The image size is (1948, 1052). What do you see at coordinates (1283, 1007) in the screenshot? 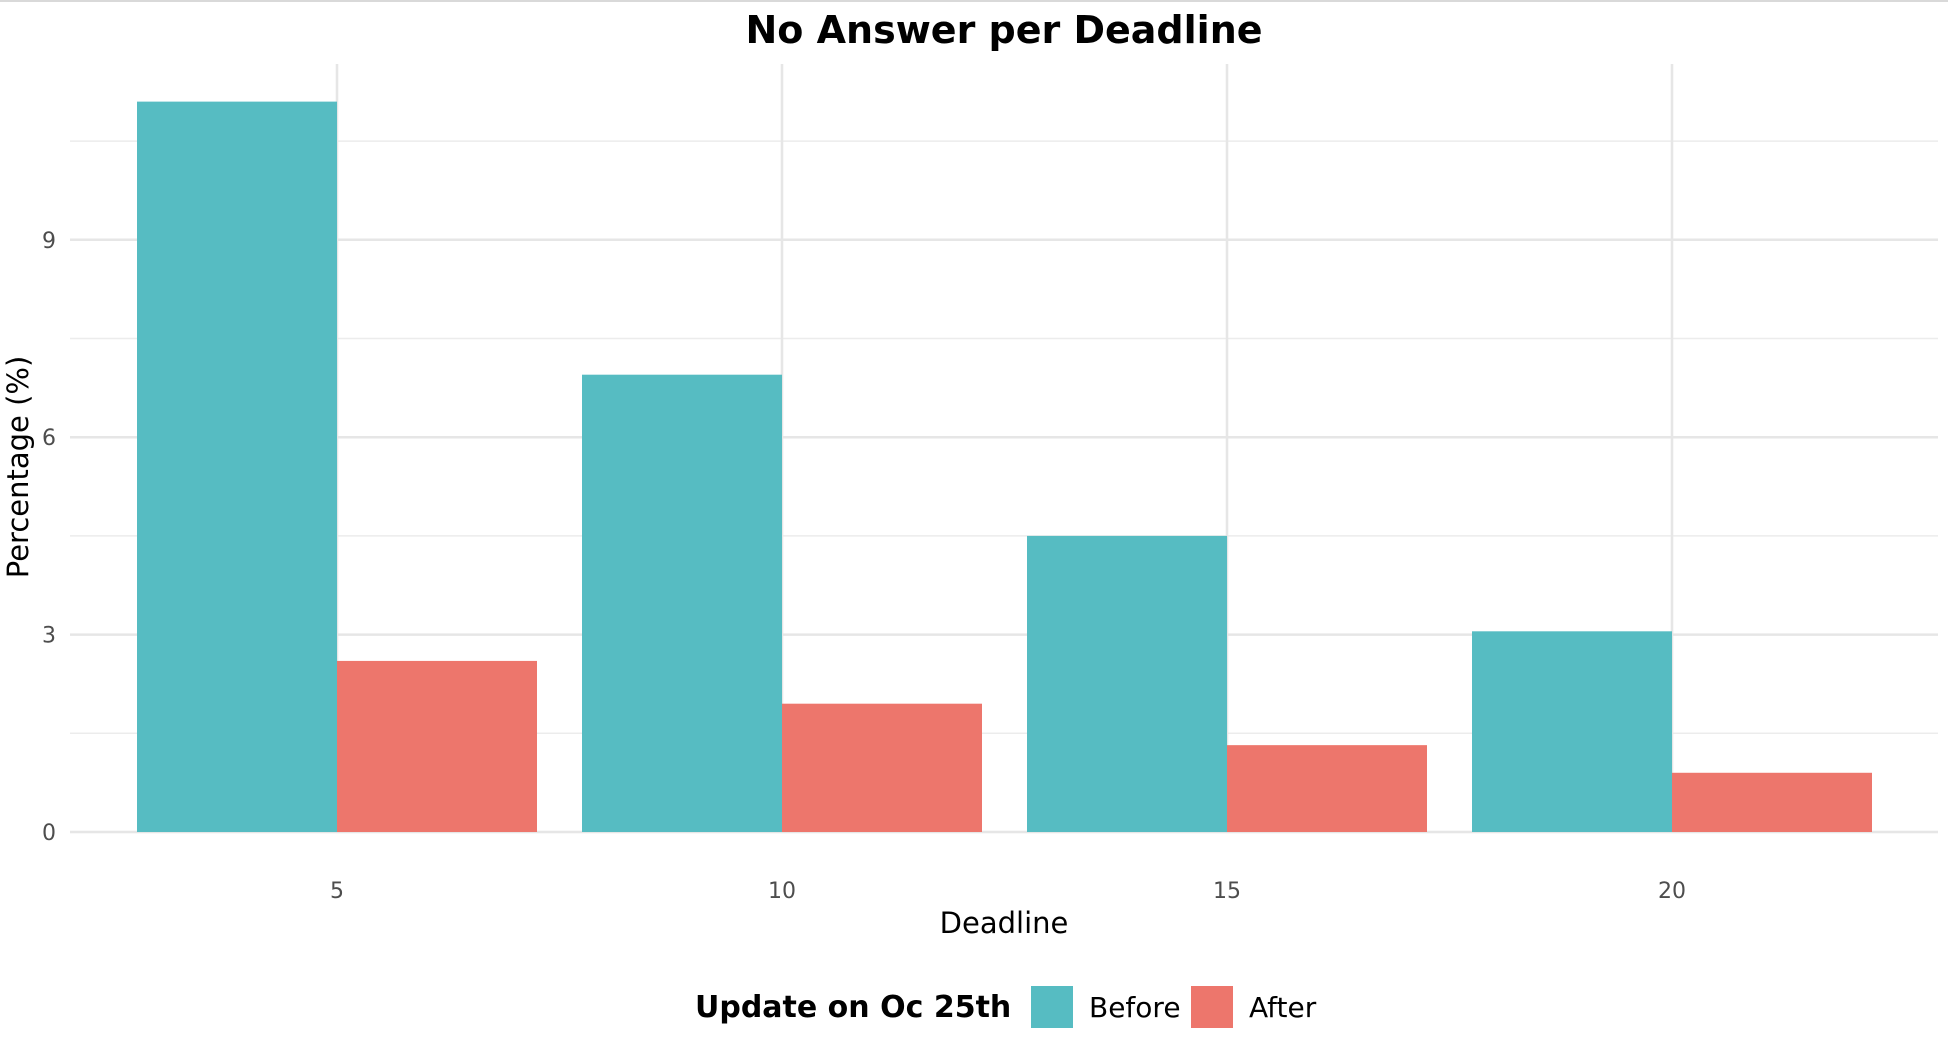
I see `legend-label-after: After` at bounding box center [1283, 1007].